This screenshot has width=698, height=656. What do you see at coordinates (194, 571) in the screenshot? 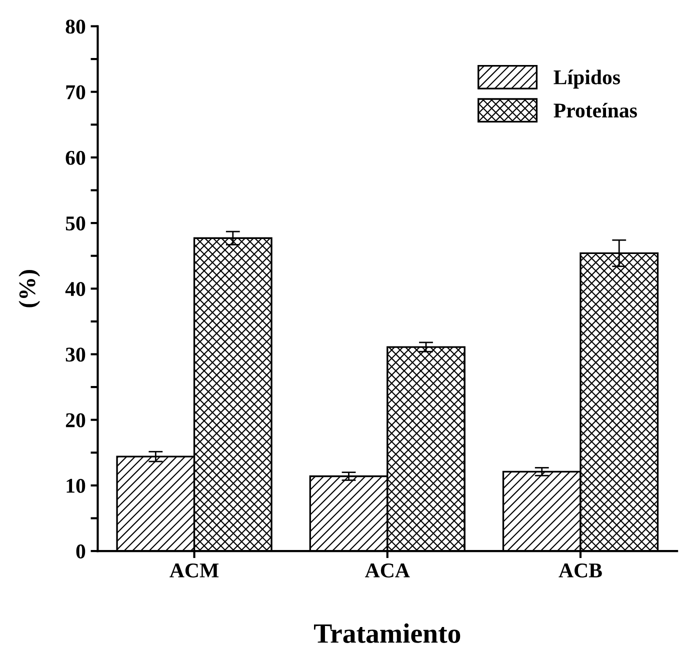
I see `x-tick-label: ACM` at bounding box center [194, 571].